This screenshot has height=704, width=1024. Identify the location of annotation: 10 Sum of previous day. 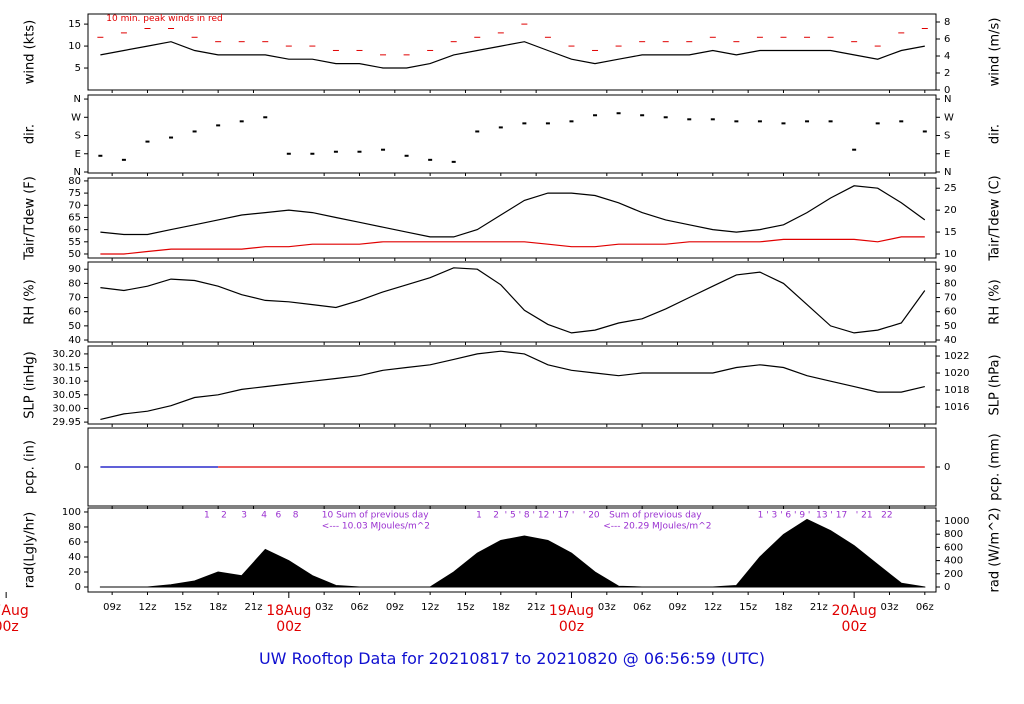
(375, 515).